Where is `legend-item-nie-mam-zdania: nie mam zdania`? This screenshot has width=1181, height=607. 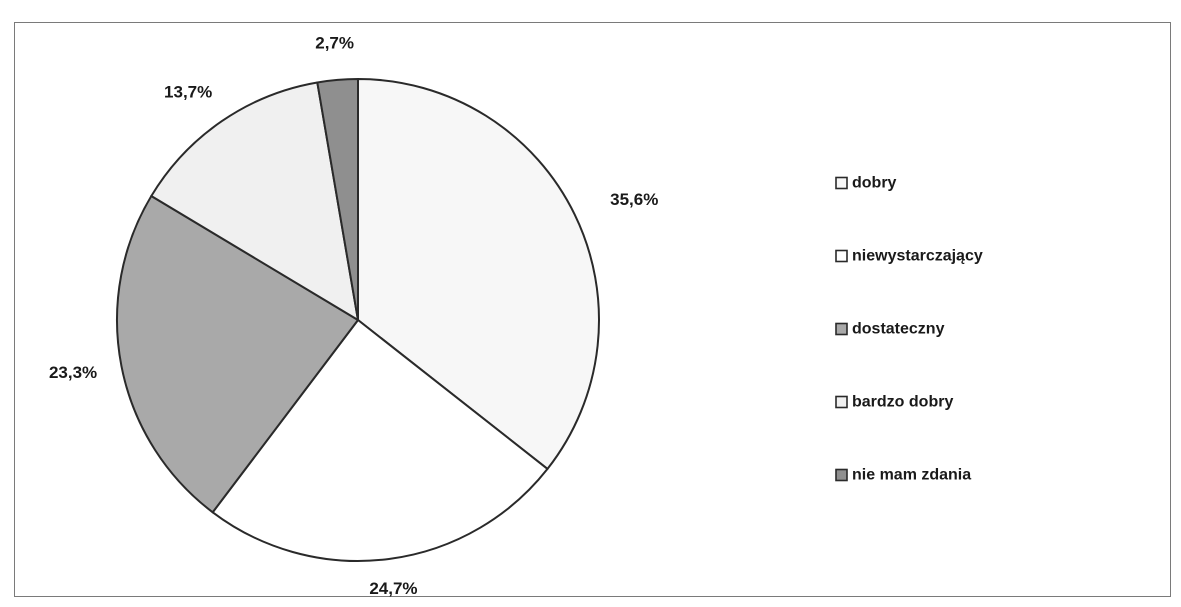
legend-item-nie-mam-zdania: nie mam zdania is located at coordinates (903, 475).